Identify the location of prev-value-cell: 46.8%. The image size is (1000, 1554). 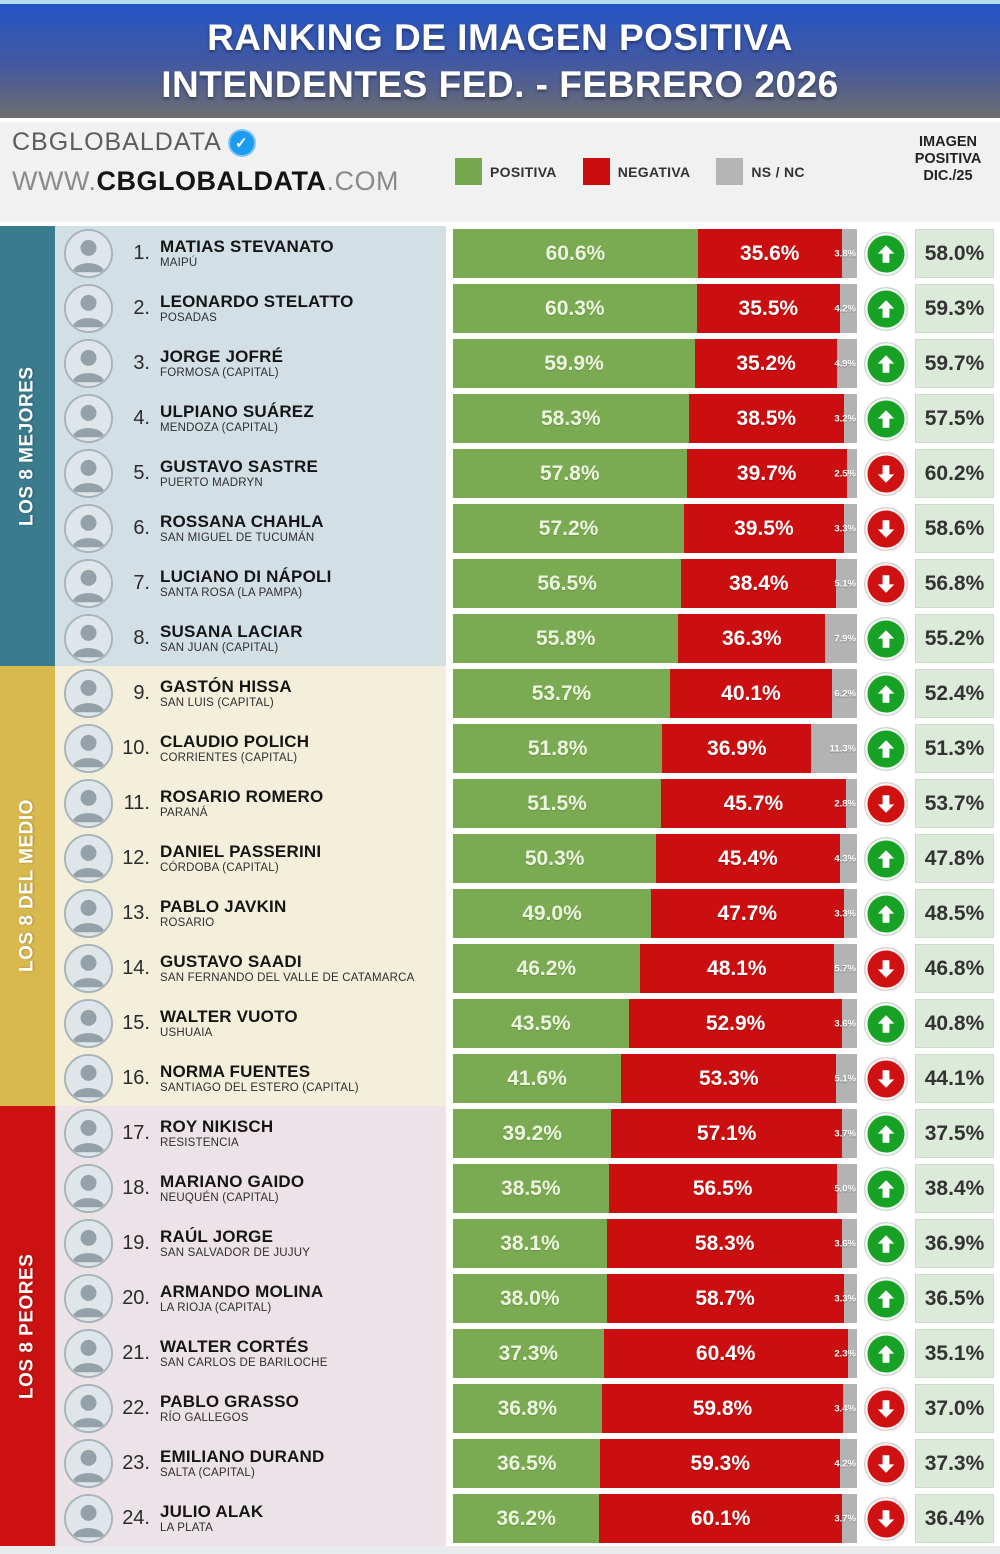
(957, 968).